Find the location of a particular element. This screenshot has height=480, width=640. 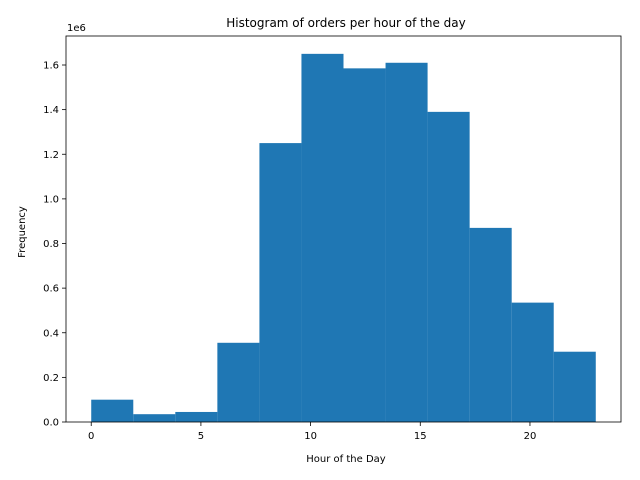

y-tick-label: 0.8 is located at coordinates (51, 244).